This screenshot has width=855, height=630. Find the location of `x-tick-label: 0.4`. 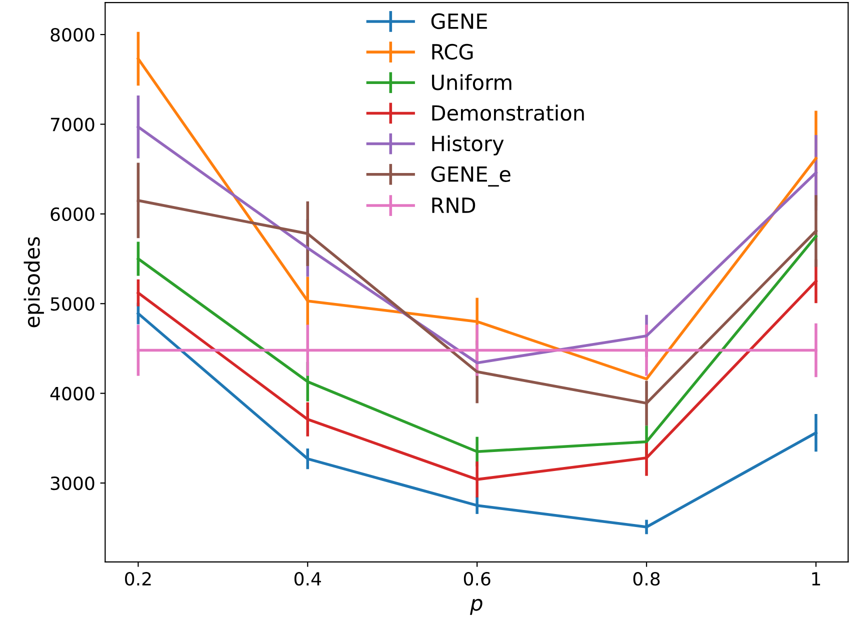

x-tick-label: 0.4 is located at coordinates (307, 579).